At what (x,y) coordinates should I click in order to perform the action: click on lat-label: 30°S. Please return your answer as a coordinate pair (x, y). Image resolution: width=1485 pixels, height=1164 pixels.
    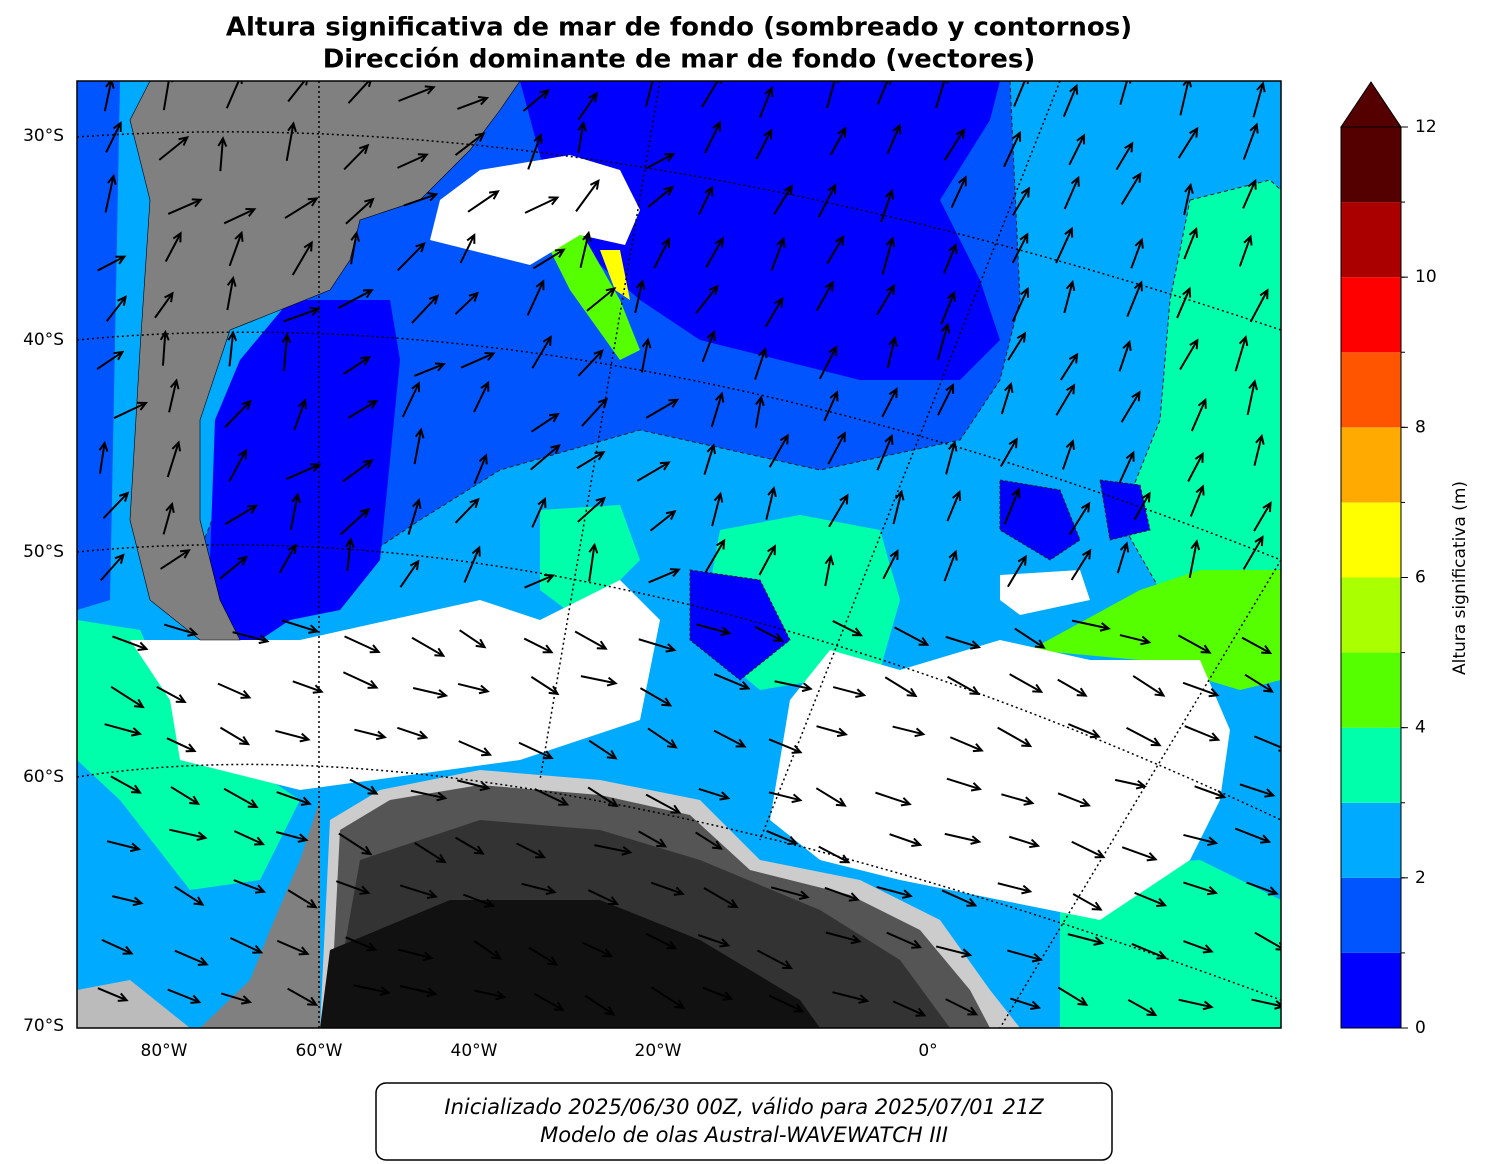
    Looking at the image, I should click on (43, 136).